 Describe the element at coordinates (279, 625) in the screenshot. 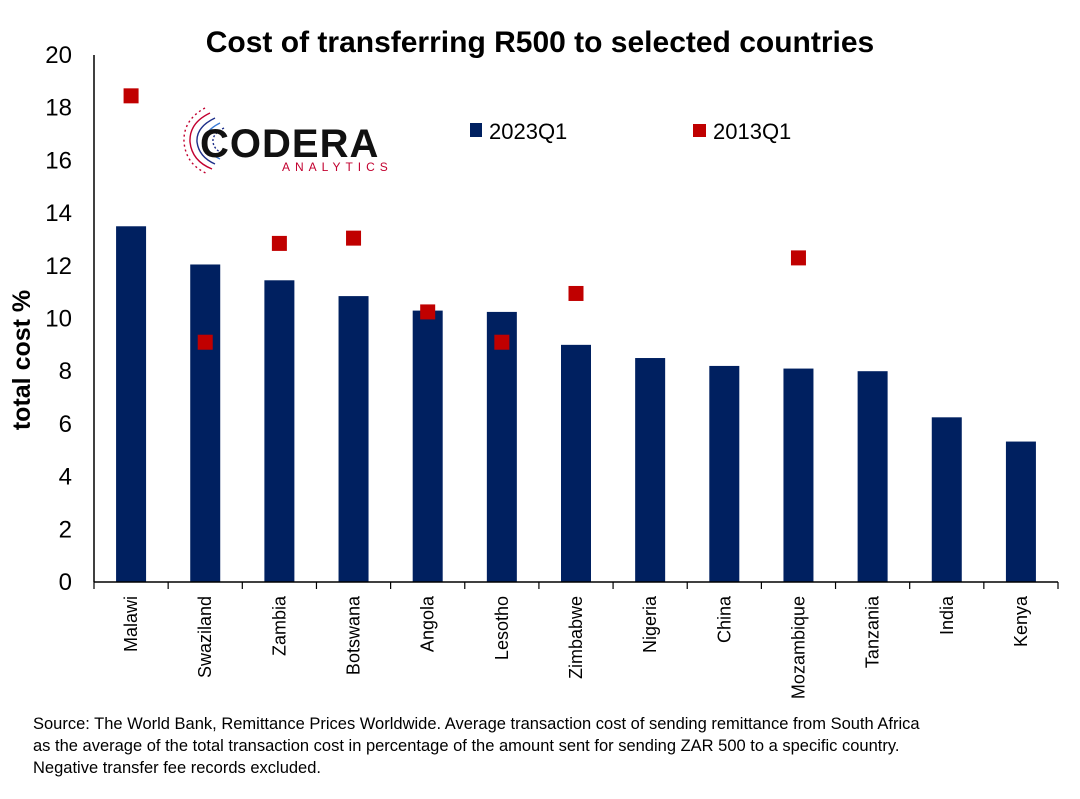

I see `x-tick-label: Zambia` at that location.